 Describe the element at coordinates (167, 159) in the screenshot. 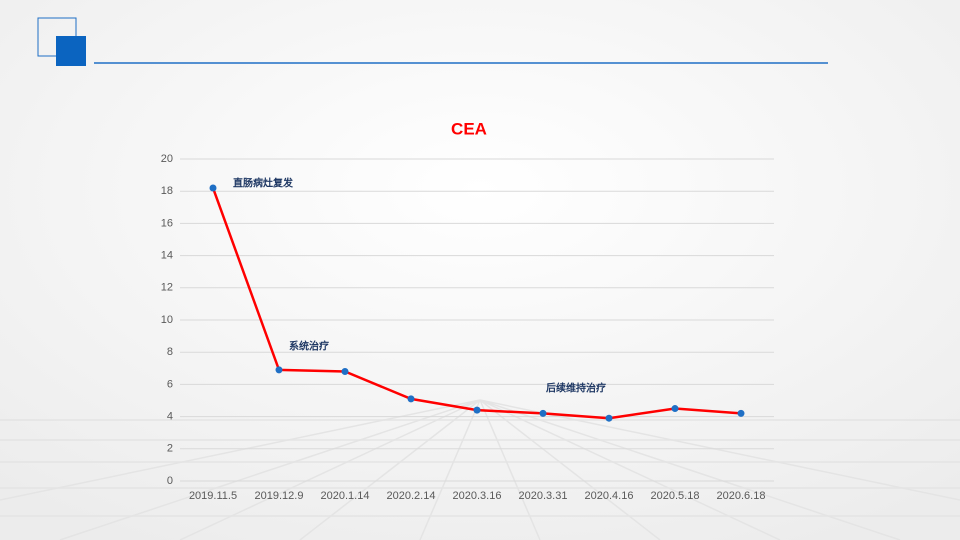

I see `y-tick-label: 20` at that location.